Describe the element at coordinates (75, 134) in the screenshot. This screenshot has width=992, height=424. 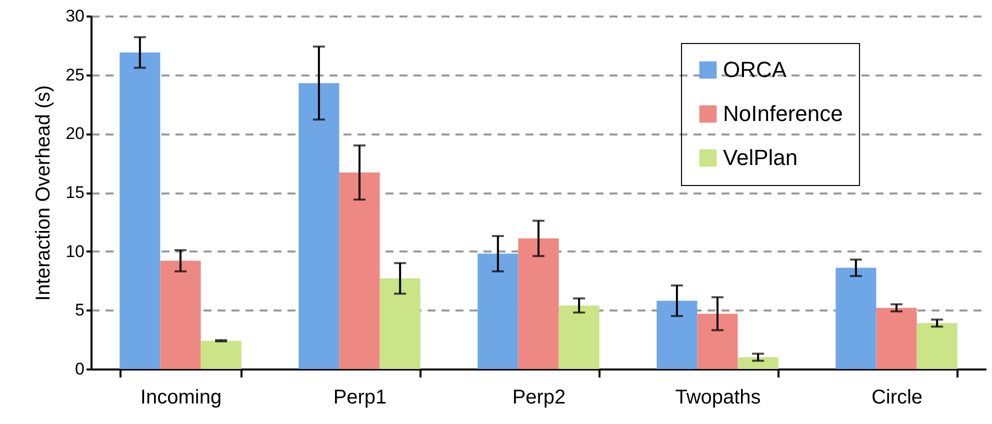
I see `y-tick-label: 20` at that location.